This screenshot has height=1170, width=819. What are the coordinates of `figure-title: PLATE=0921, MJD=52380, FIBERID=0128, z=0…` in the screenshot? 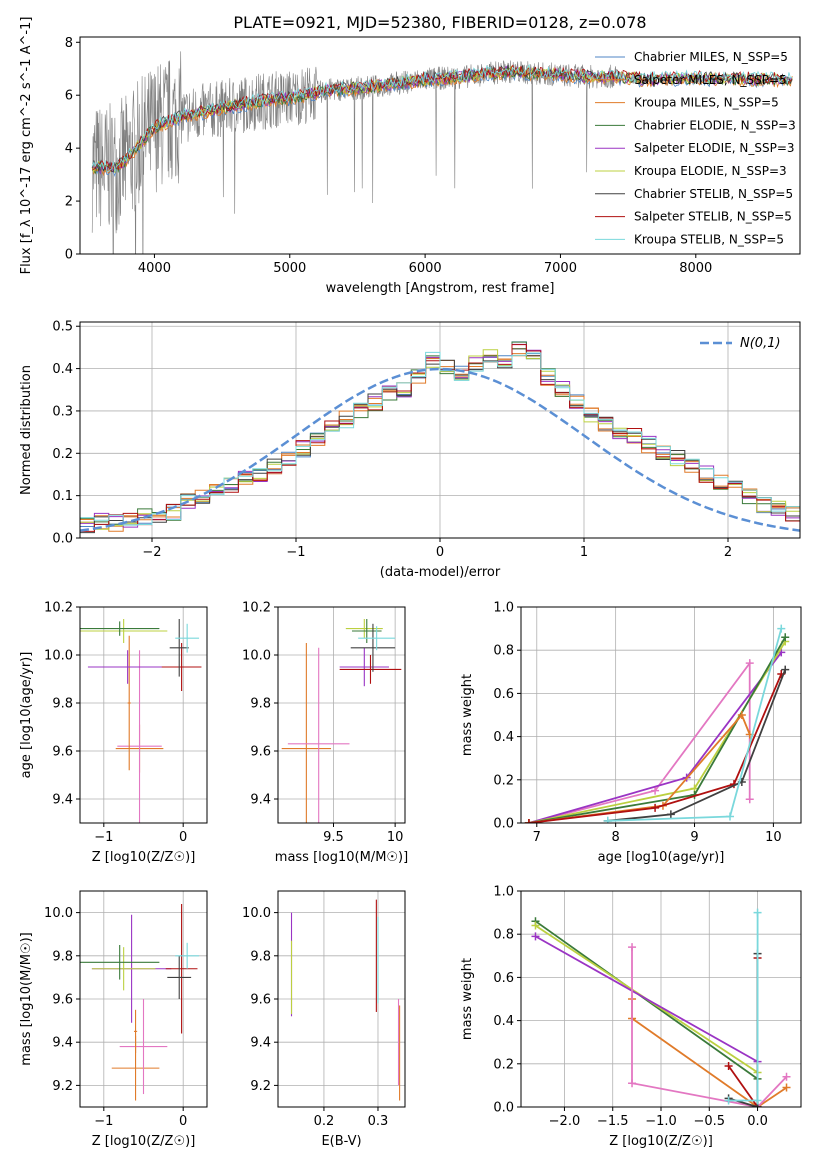 It's located at (439, 22).